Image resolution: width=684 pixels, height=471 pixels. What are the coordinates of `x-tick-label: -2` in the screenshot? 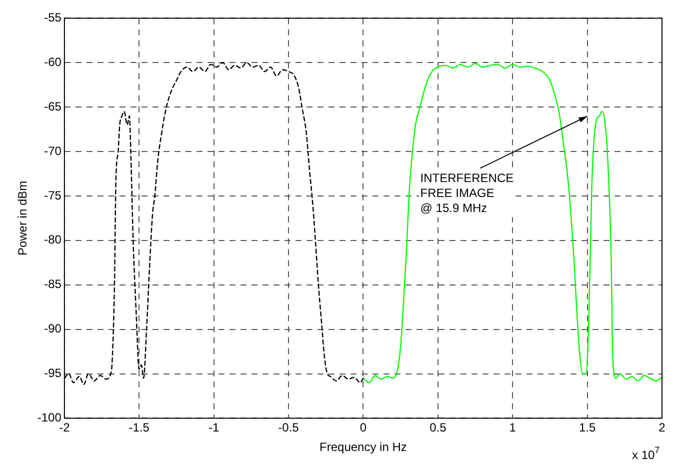 It's located at (64, 427).